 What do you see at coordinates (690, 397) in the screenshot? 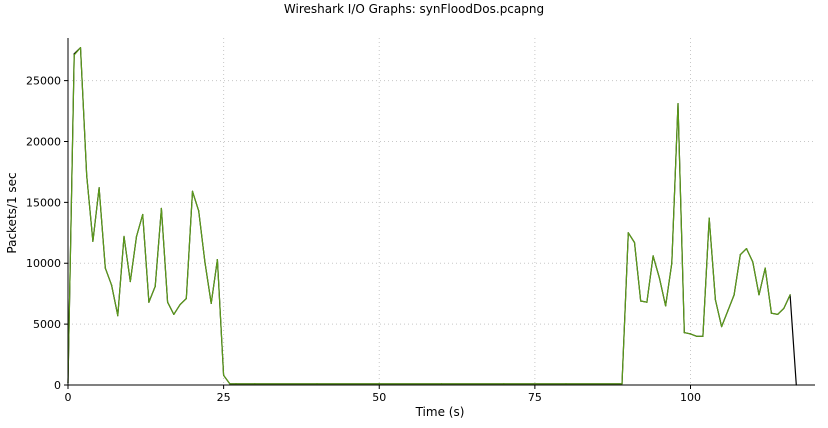
I see `x-tick-label: 100` at bounding box center [690, 397].